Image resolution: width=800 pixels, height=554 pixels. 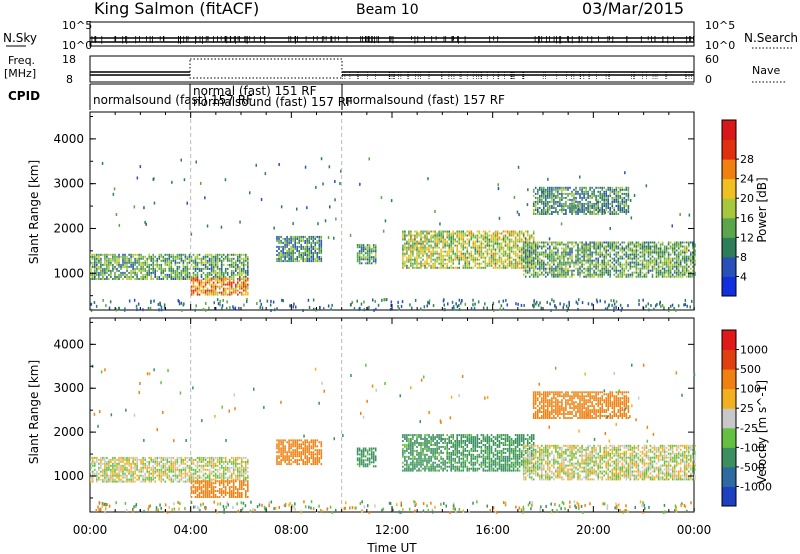 I want to click on power-ytick-label: 2000, so click(x=68, y=228).